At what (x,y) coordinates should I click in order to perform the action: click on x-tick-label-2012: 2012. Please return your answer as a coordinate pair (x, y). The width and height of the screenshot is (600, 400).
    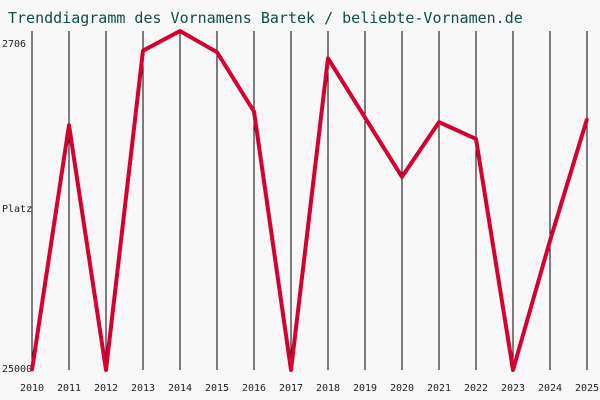
    Looking at the image, I should click on (106, 388).